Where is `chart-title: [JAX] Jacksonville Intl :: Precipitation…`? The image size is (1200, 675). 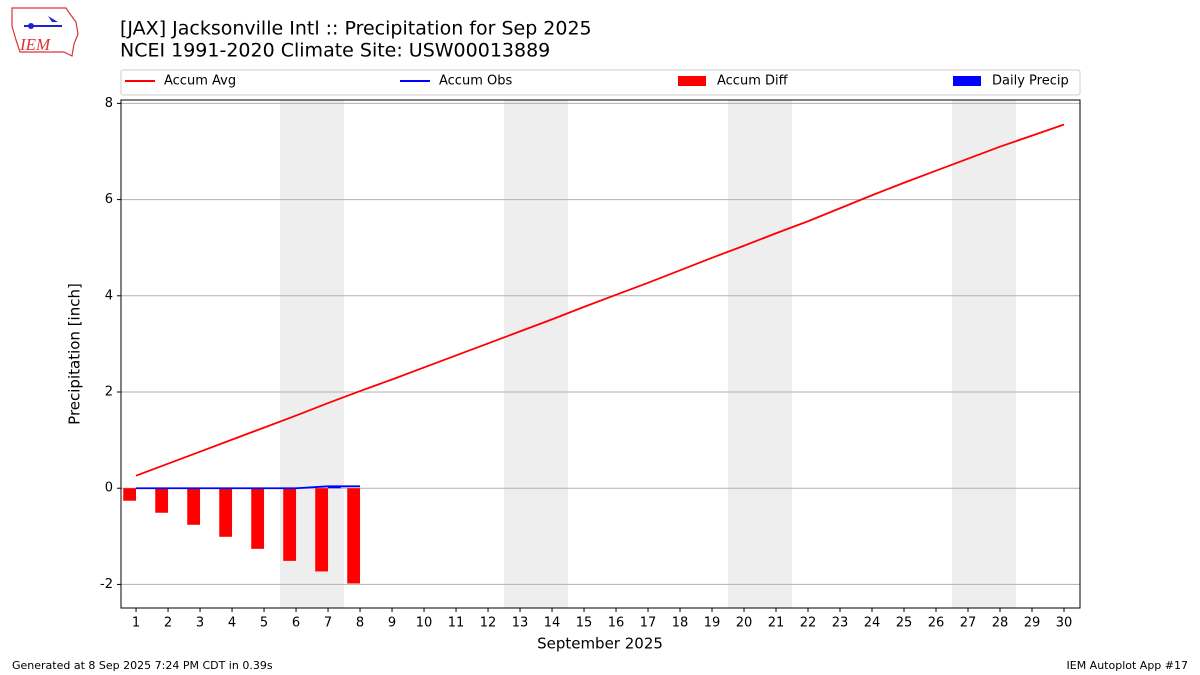
chart-title: [JAX] Jacksonville Intl :: Precipitation… is located at coordinates (356, 29).